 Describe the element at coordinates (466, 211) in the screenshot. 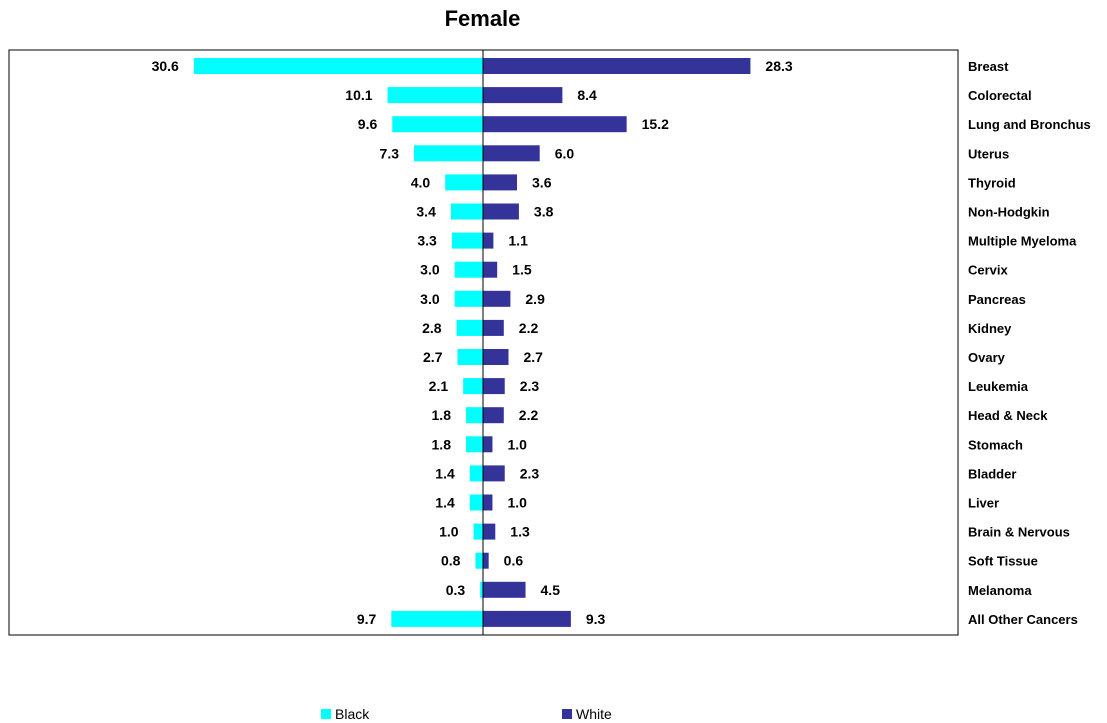

I see `bar-black-non-hodgkin` at that location.